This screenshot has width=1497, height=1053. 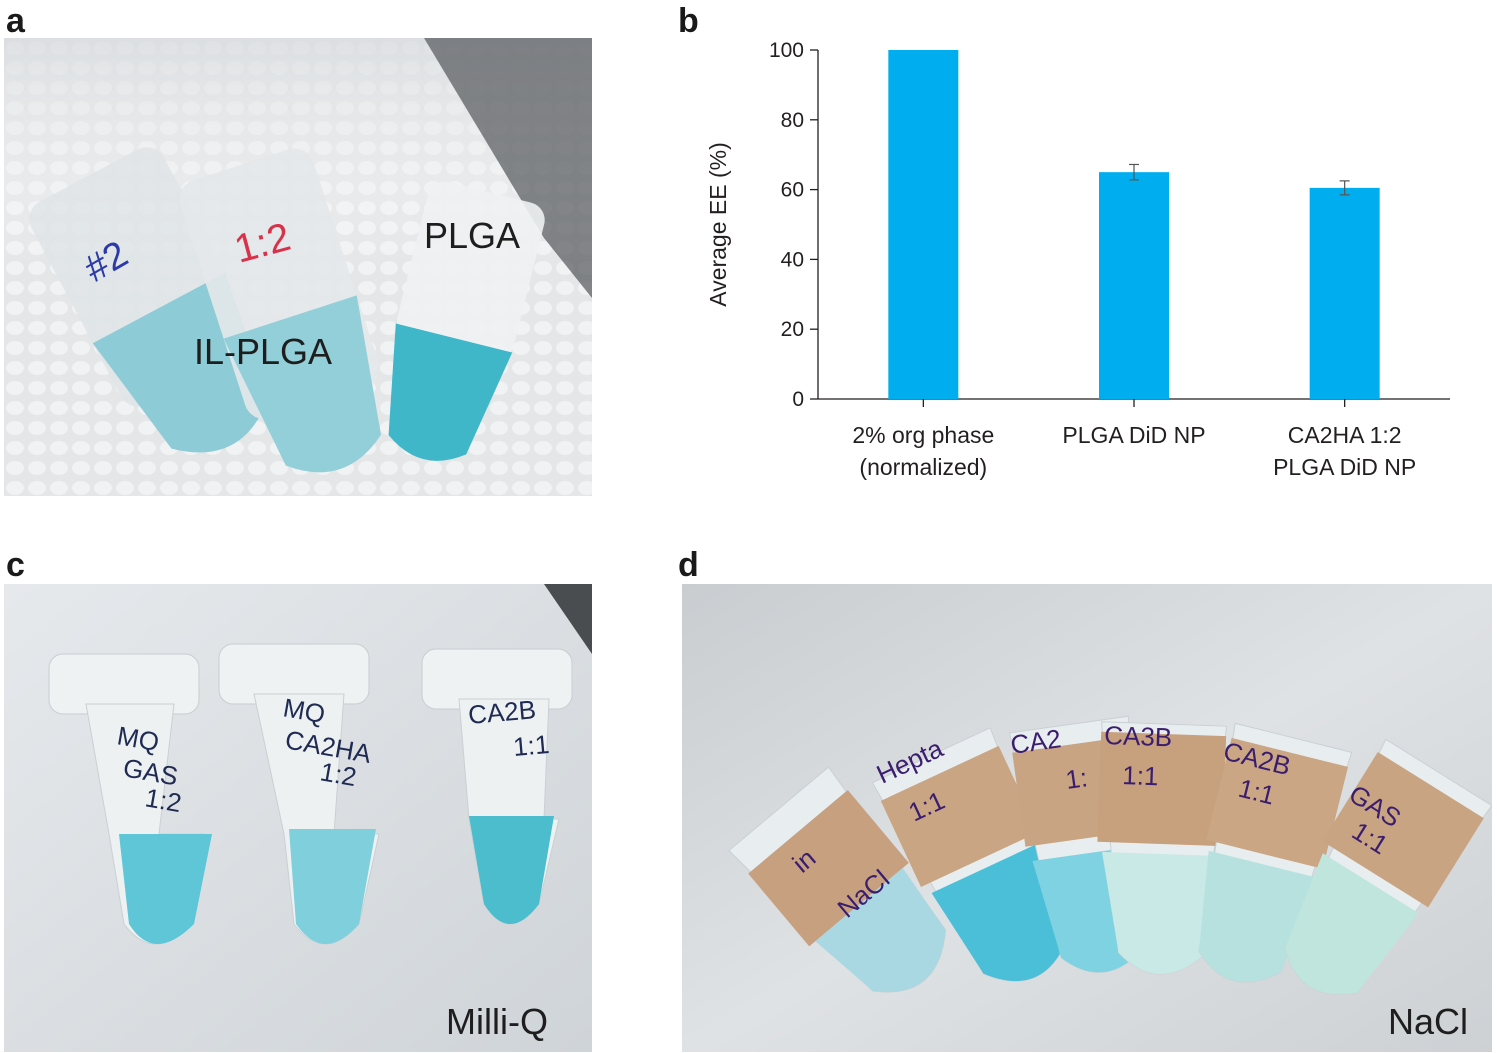 What do you see at coordinates (15, 565) in the screenshot?
I see `panel-letter-c: c` at bounding box center [15, 565].